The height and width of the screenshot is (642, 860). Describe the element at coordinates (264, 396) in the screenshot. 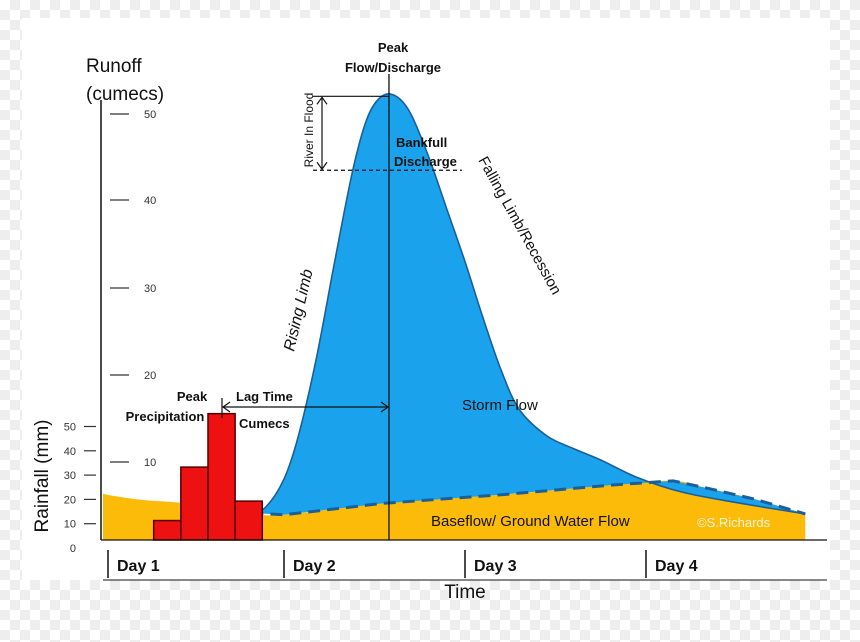

I see `lag-time-label: Lag Time` at that location.